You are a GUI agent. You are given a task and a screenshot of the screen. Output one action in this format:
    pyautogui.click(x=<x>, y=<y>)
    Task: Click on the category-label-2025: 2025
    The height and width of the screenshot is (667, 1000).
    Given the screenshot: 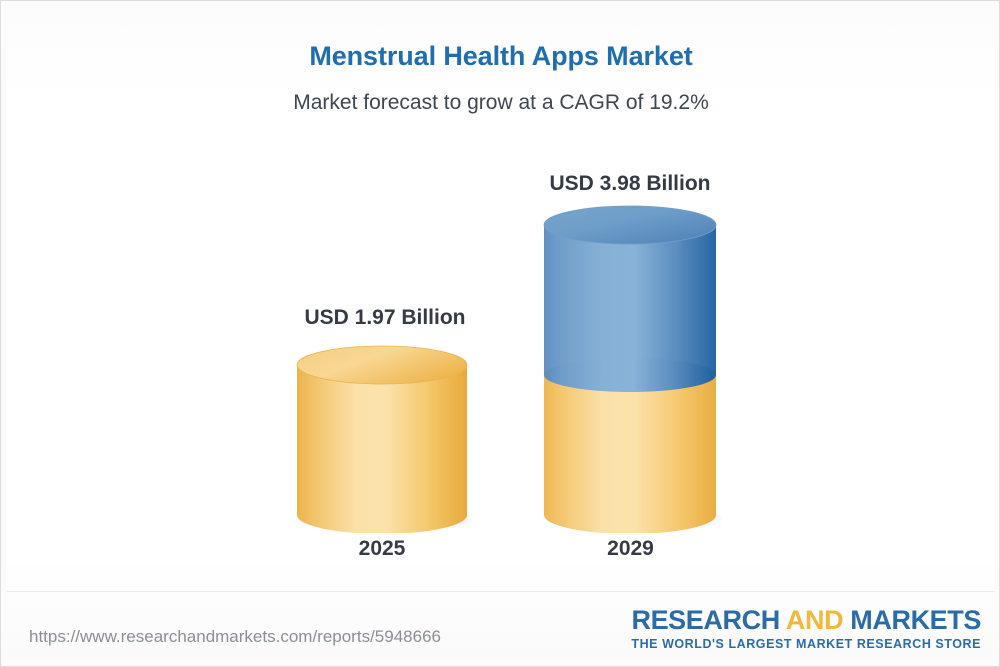 What is the action you would take?
    pyautogui.click(x=382, y=548)
    